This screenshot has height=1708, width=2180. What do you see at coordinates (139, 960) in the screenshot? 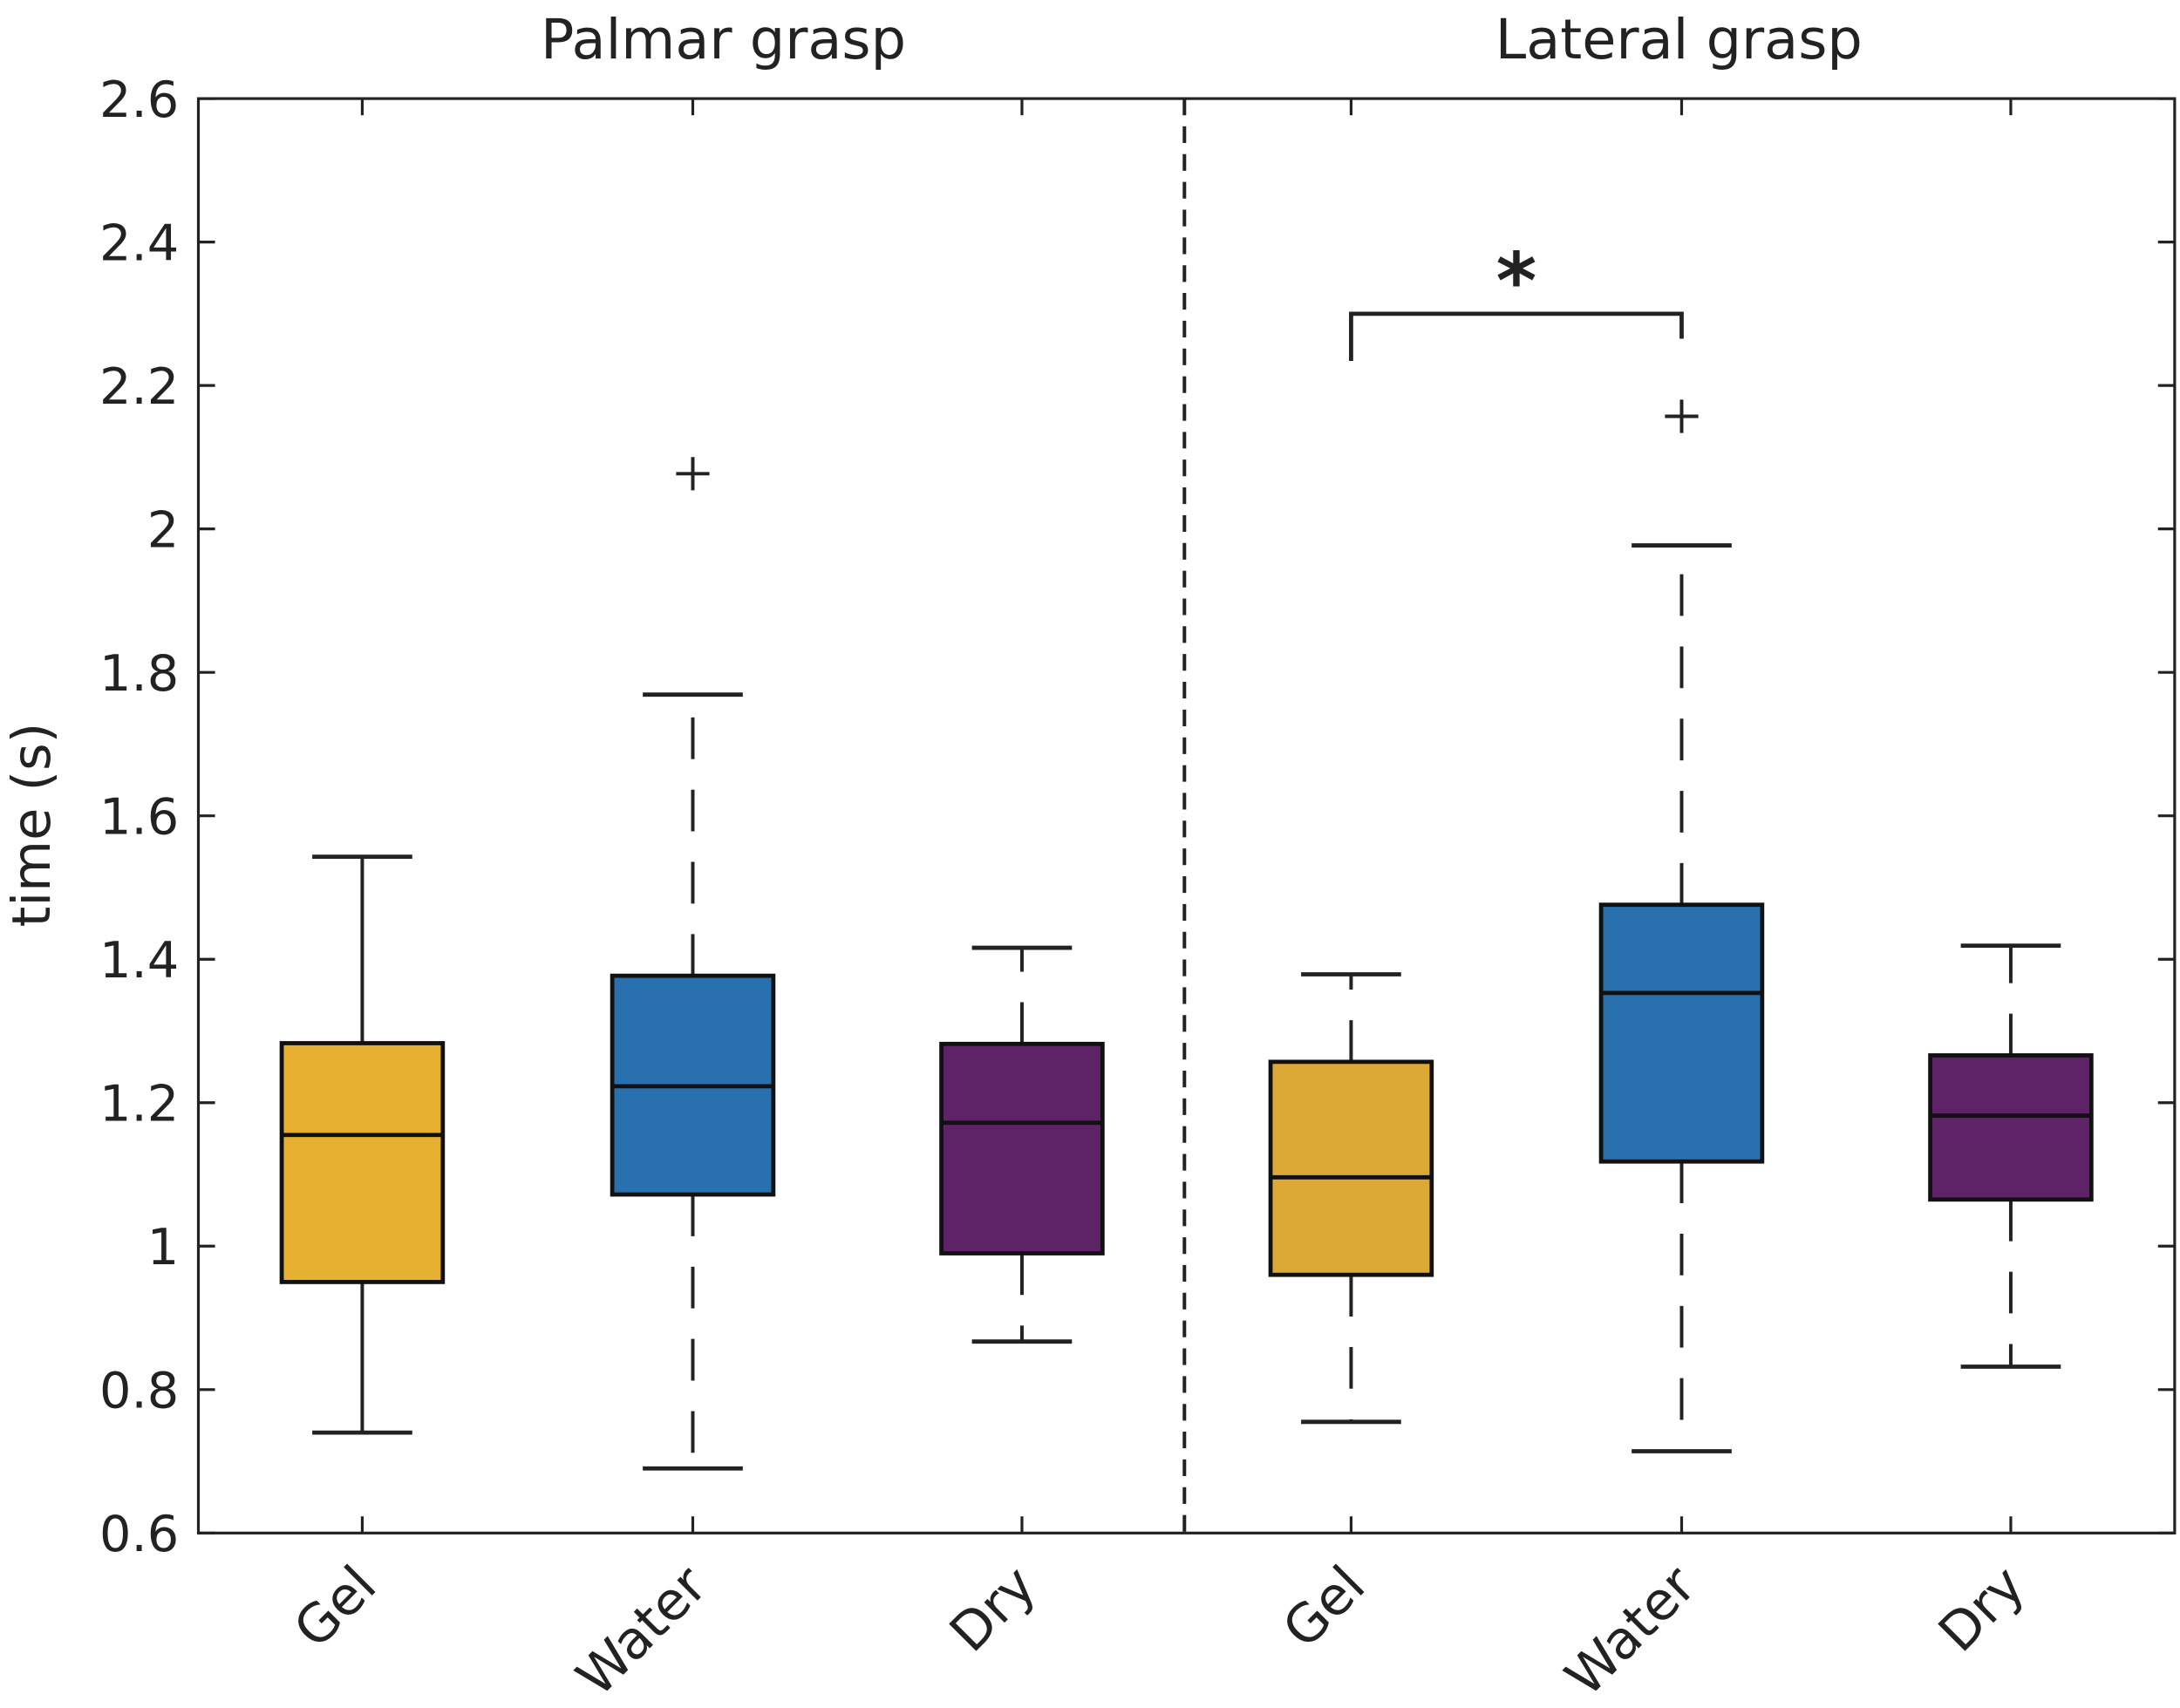
I see `y-tick-label: 1.4` at bounding box center [139, 960].